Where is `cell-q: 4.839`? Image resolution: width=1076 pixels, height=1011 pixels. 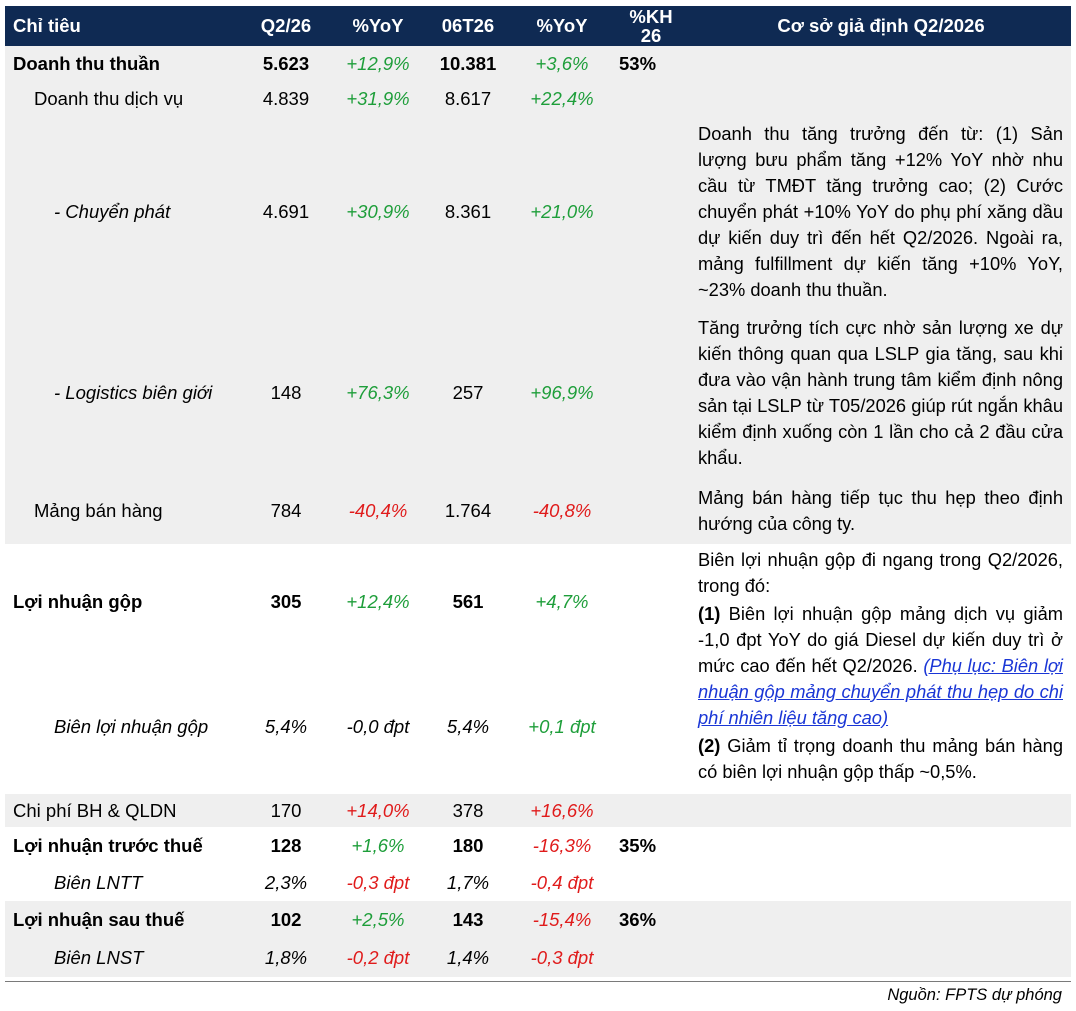 cell-q: 4.839 is located at coordinates (286, 99).